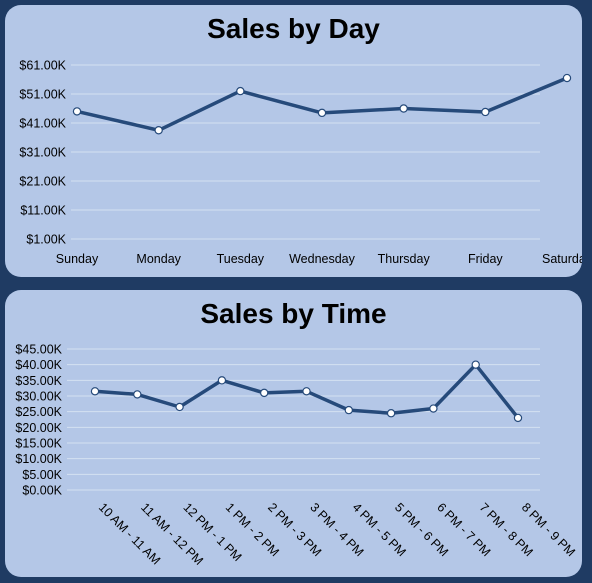 This screenshot has width=592, height=583. Describe the element at coordinates (562, 259) in the screenshot. I see `x-tick-label: Saturday` at that location.